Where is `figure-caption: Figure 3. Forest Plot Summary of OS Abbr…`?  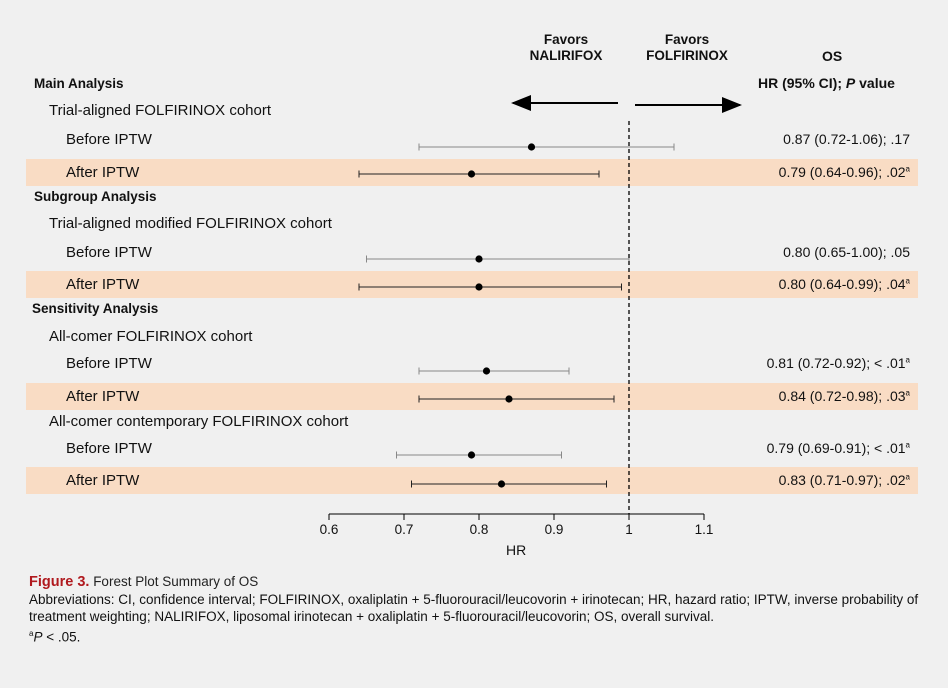 figure-caption: Figure 3. Forest Plot Summary of OS Abbr… is located at coordinates (474, 609).